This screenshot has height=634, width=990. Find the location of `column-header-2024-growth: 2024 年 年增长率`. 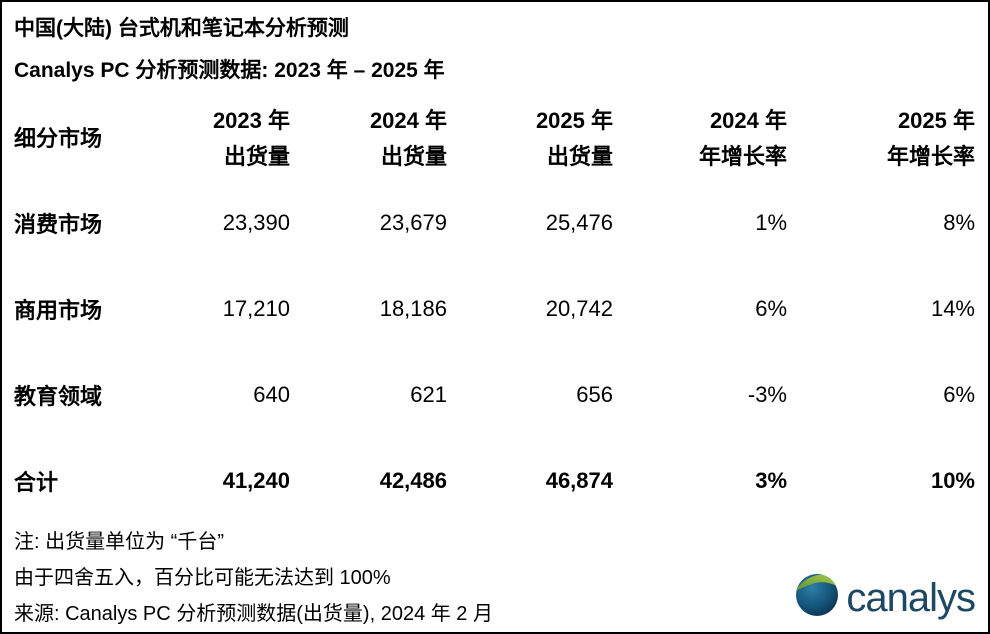

column-header-2024-growth: 2024 年 年增长率 is located at coordinates (700, 139).